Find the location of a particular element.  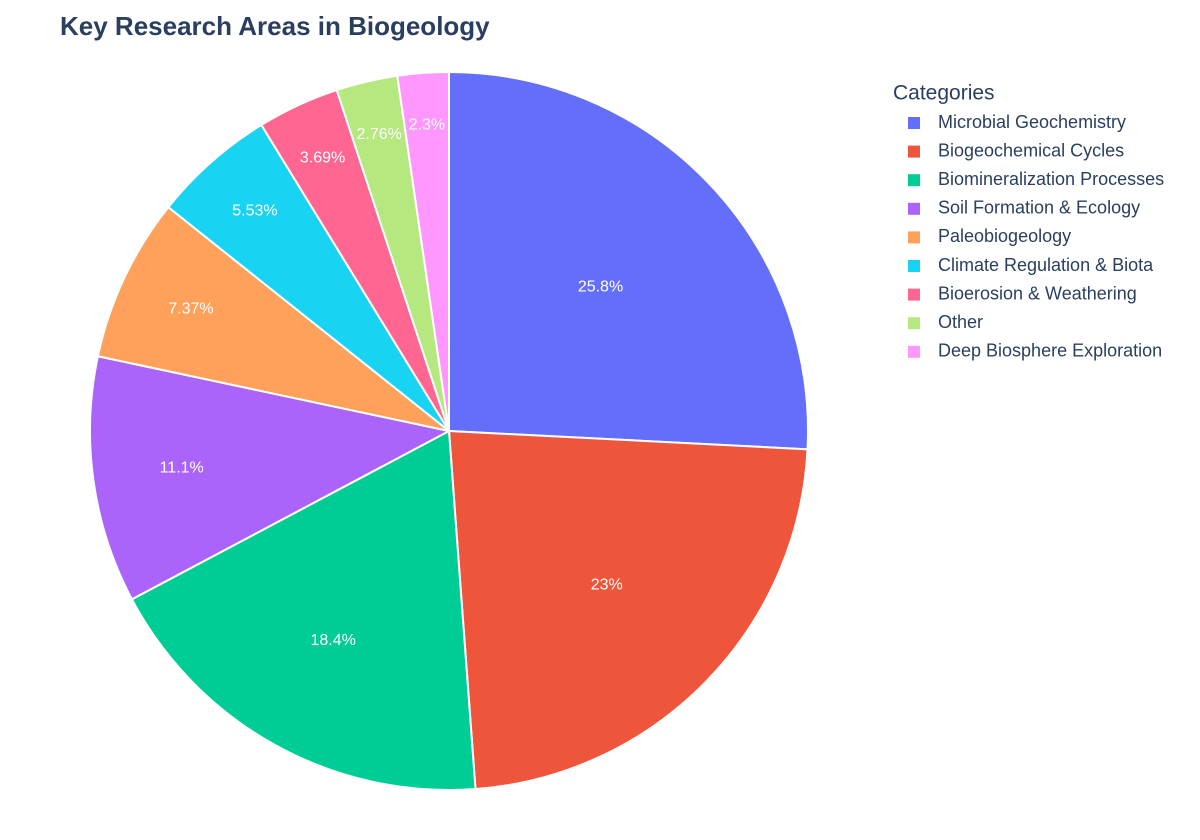

legend-label: Biogeochemical Cycles is located at coordinates (1031, 150).